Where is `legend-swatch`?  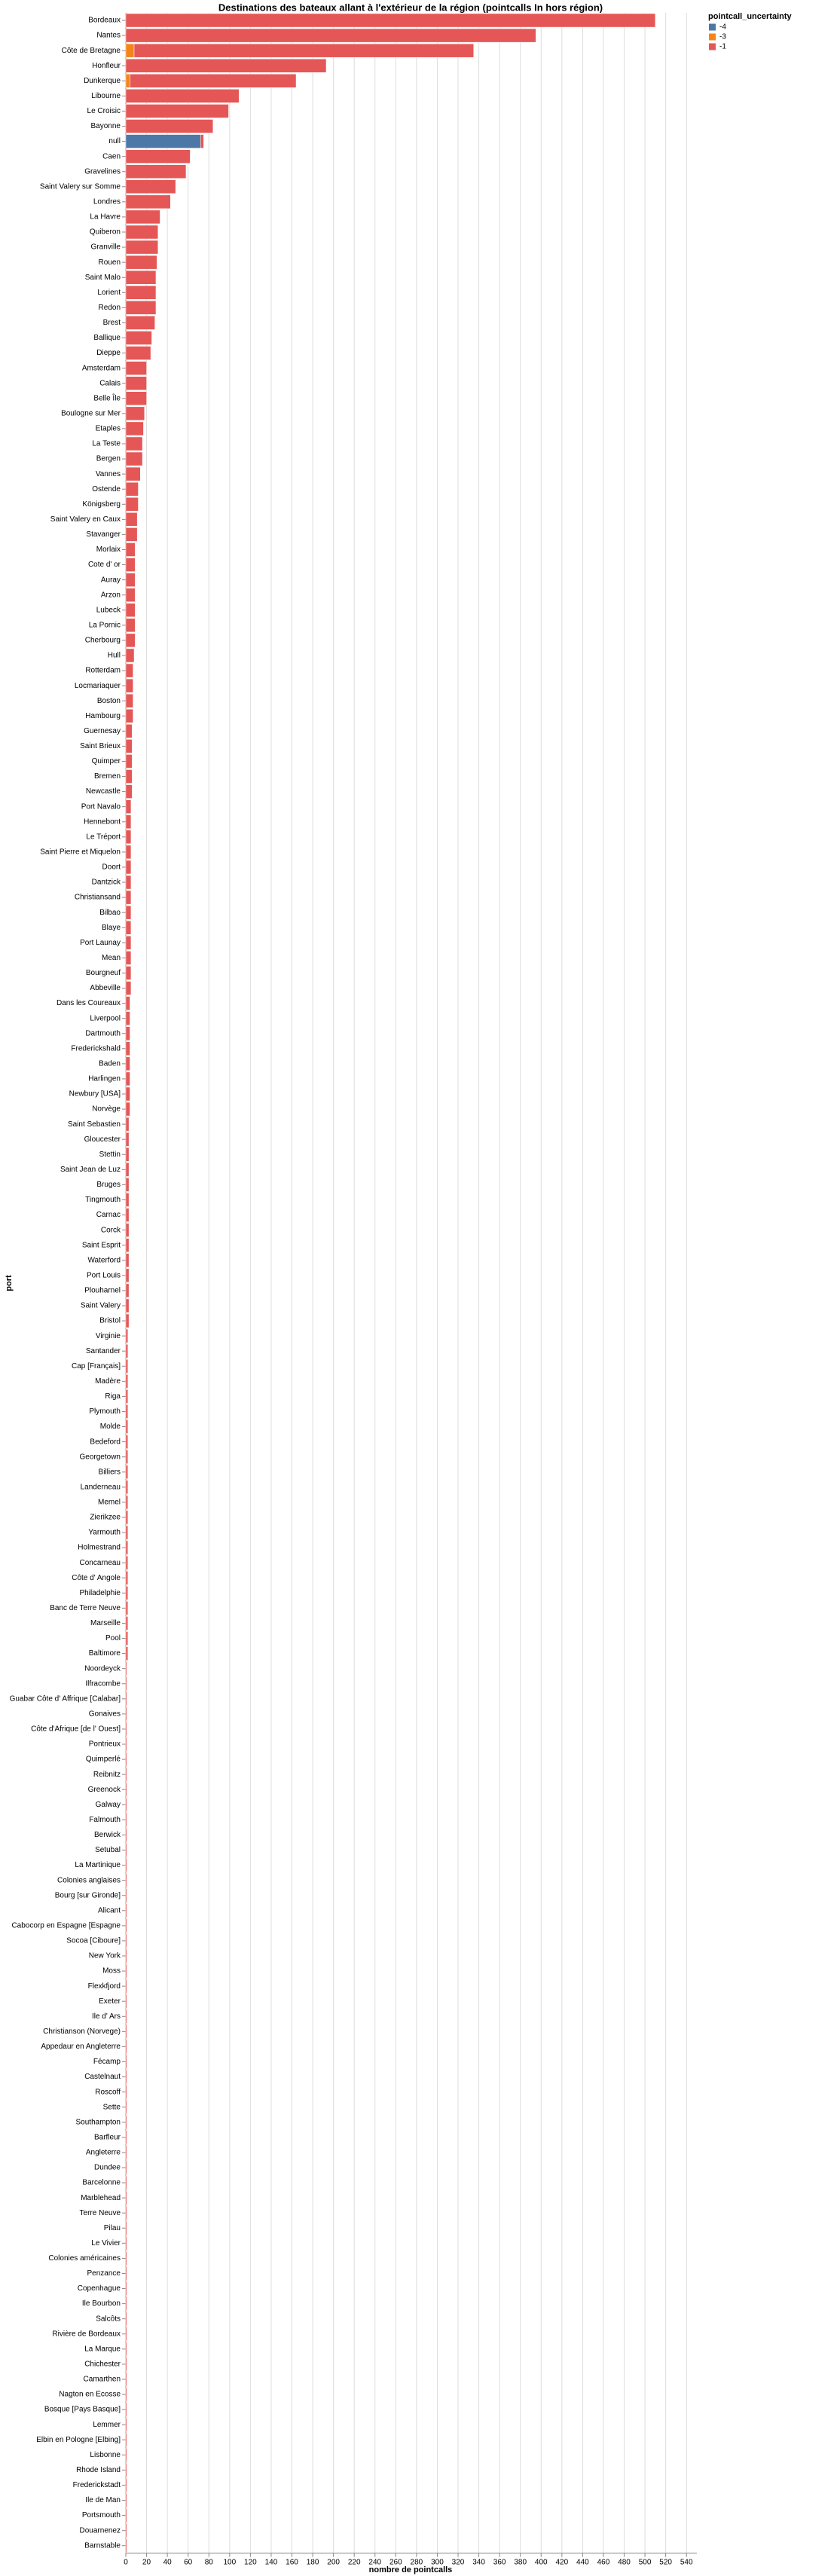 legend-swatch is located at coordinates (712, 27).